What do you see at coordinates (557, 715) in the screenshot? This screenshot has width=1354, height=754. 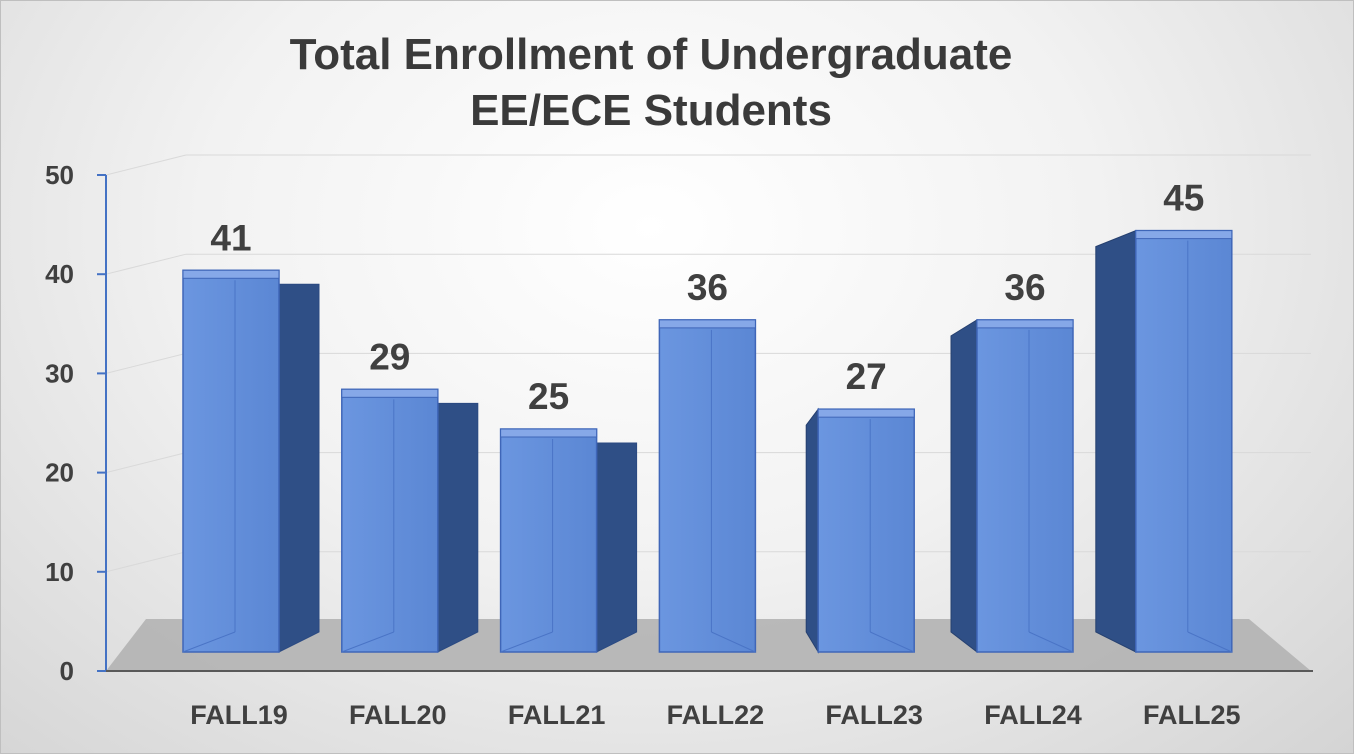 I see `x-tick-label-2: FALL21` at bounding box center [557, 715].